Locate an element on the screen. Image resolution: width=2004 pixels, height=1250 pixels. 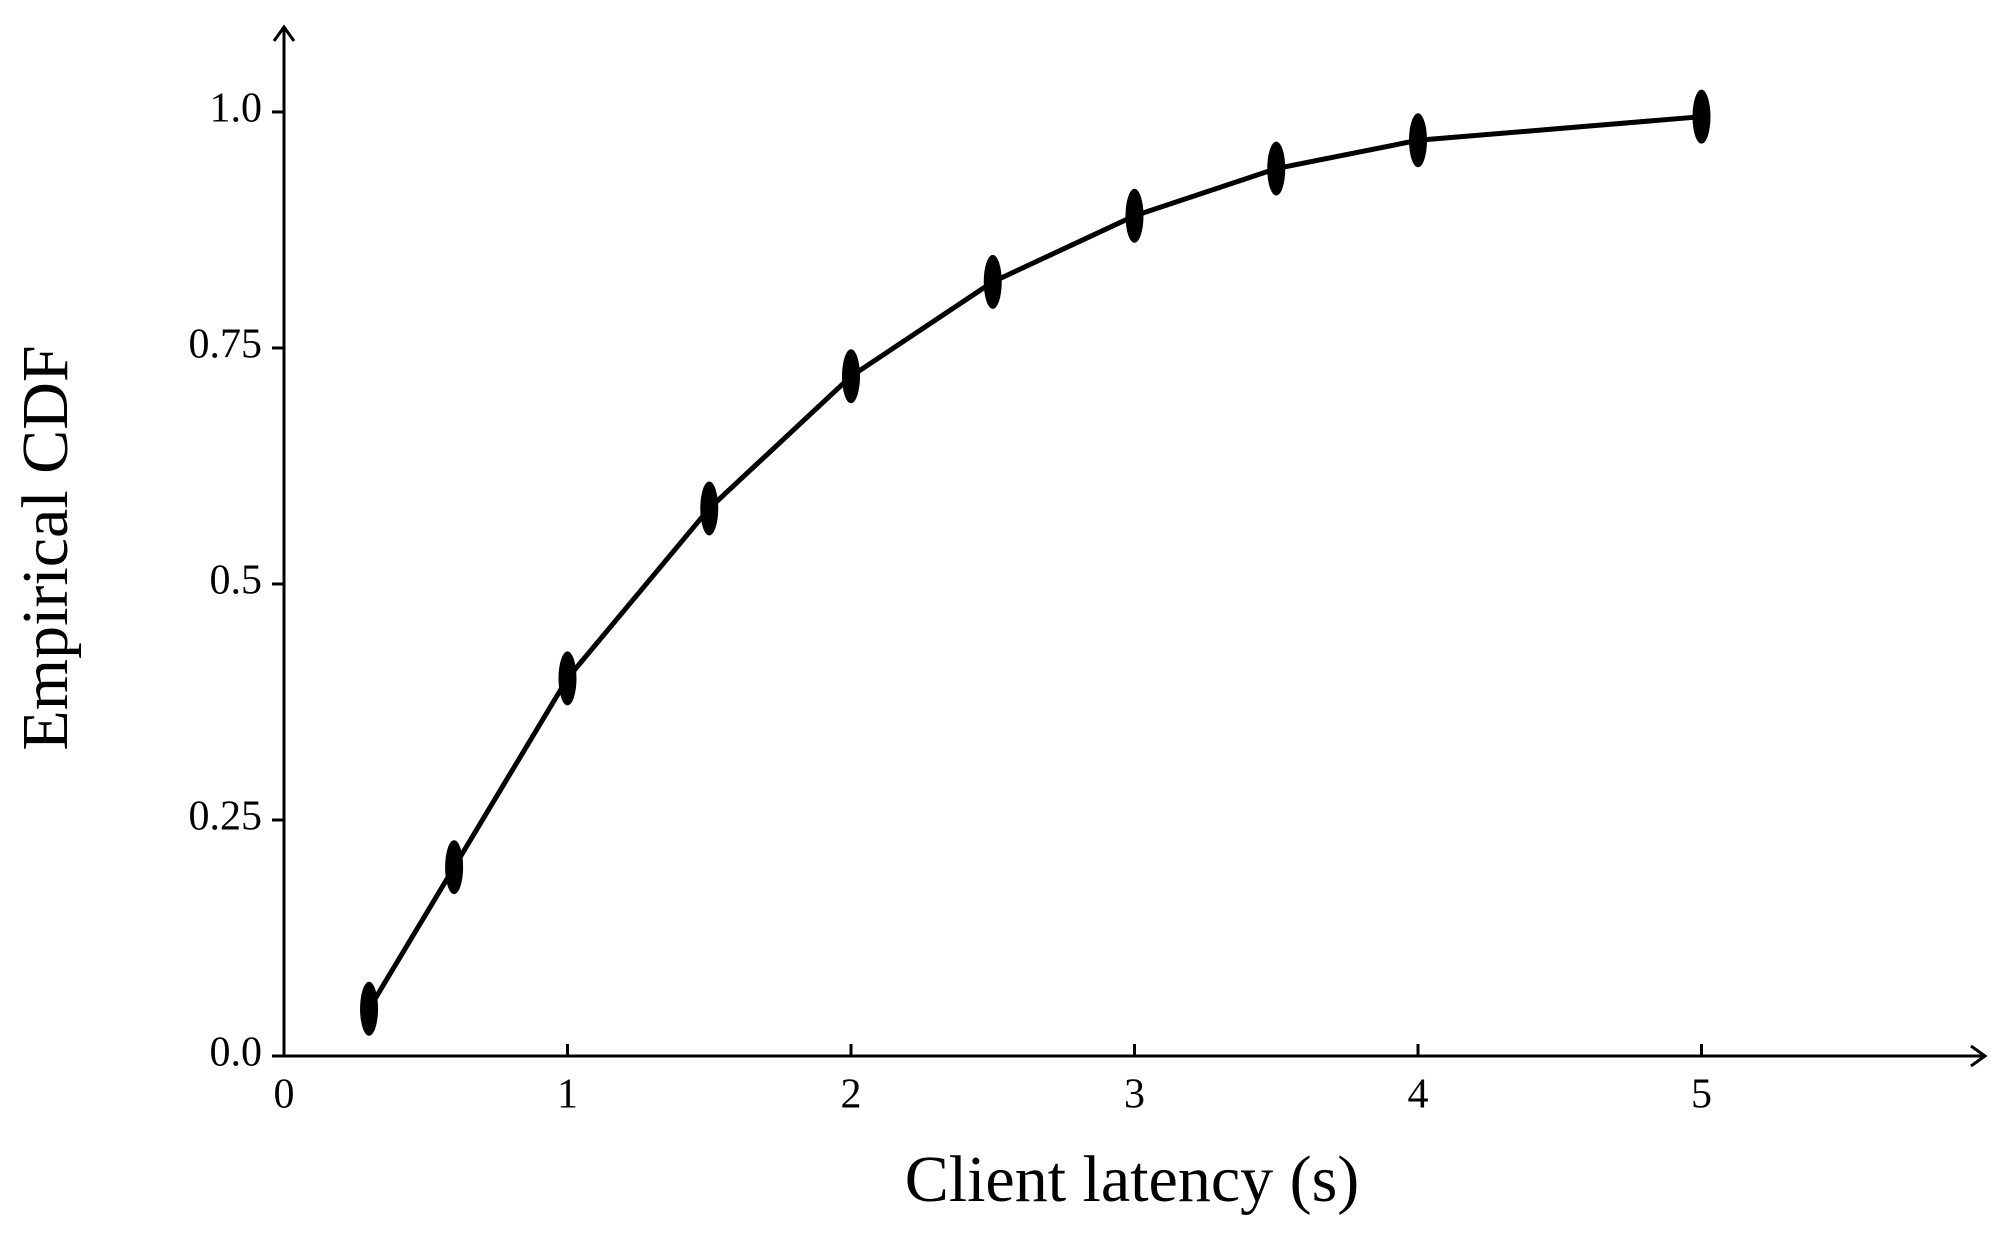
y-axis-label: Empirical CDF is located at coordinates (45, 547).